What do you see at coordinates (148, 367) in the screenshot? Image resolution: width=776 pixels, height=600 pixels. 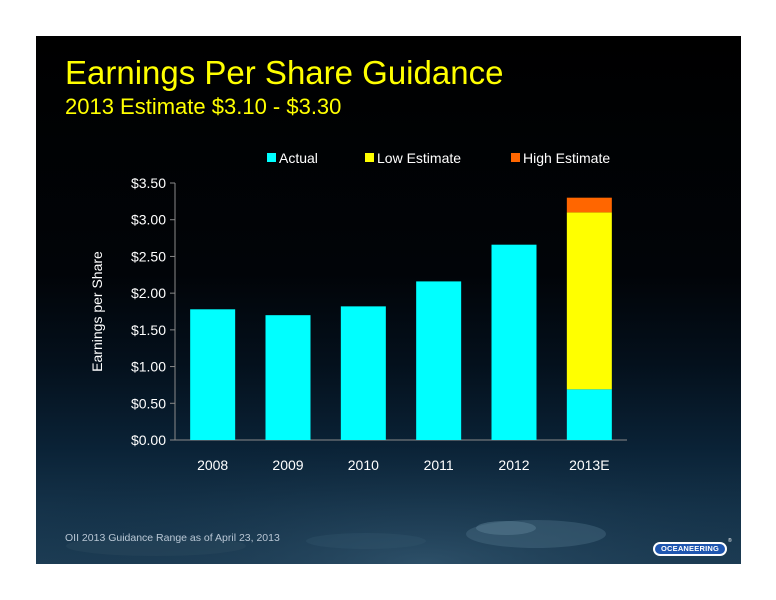 I see `y-tick-label: $1.00` at bounding box center [148, 367].